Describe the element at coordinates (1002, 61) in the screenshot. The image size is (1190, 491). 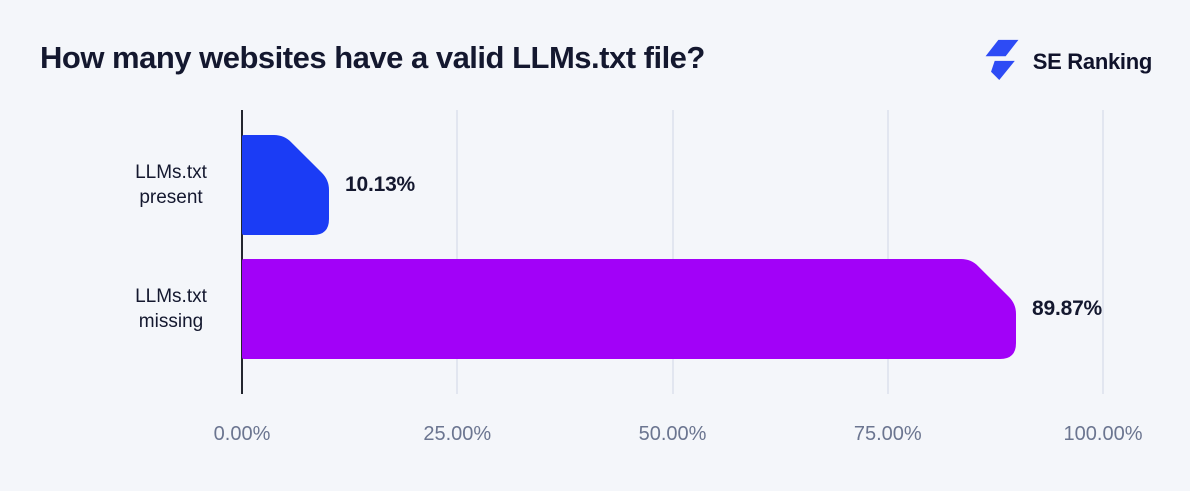
I see `lightning-bolt-icon` at that location.